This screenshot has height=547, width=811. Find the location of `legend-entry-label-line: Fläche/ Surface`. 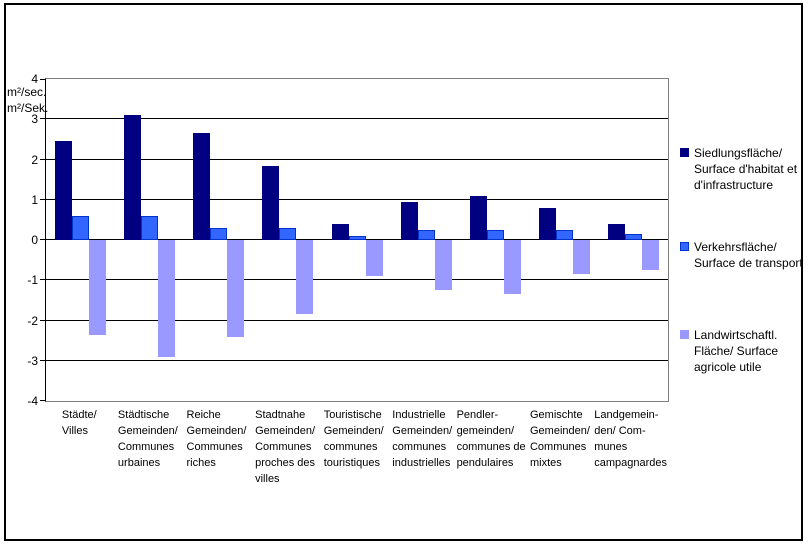

legend-entry-label-line: Fläche/ Surface is located at coordinates (736, 351).